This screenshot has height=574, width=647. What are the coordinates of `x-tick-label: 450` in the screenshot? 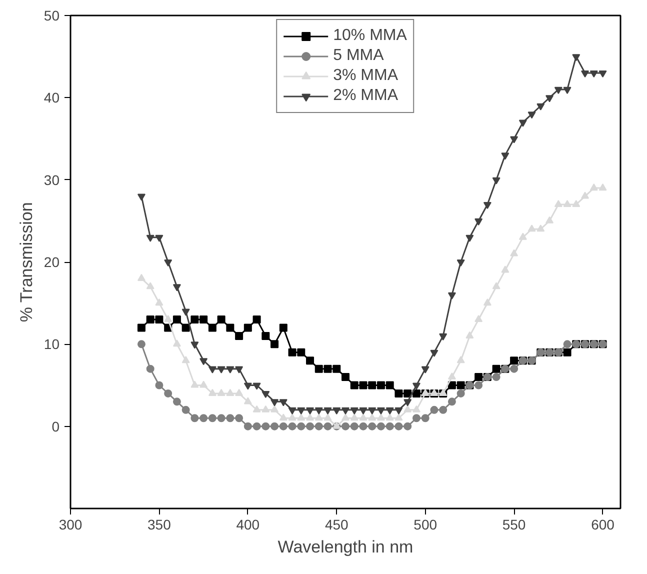 It's located at (336, 524).